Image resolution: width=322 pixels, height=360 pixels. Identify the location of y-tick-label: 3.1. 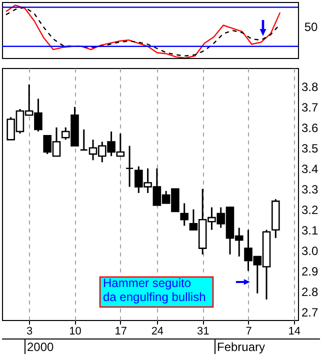
(310, 230).